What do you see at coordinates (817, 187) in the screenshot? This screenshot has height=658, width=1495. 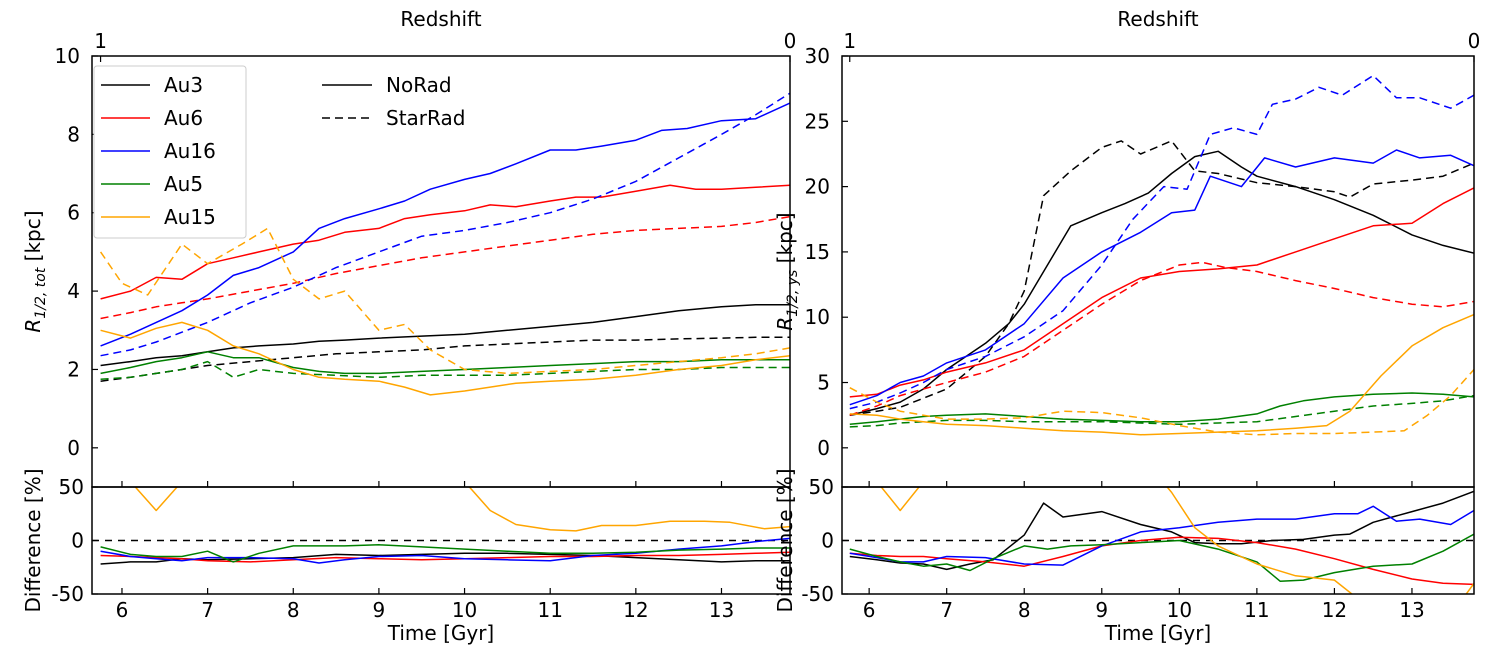 I see `y-tick-label: 20` at bounding box center [817, 187].